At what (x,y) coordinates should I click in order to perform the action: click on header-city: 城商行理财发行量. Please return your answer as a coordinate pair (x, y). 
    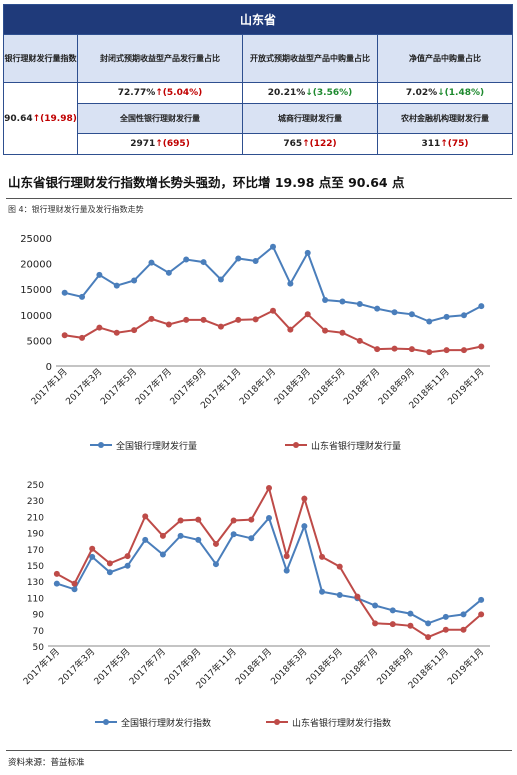
    Looking at the image, I should click on (310, 118).